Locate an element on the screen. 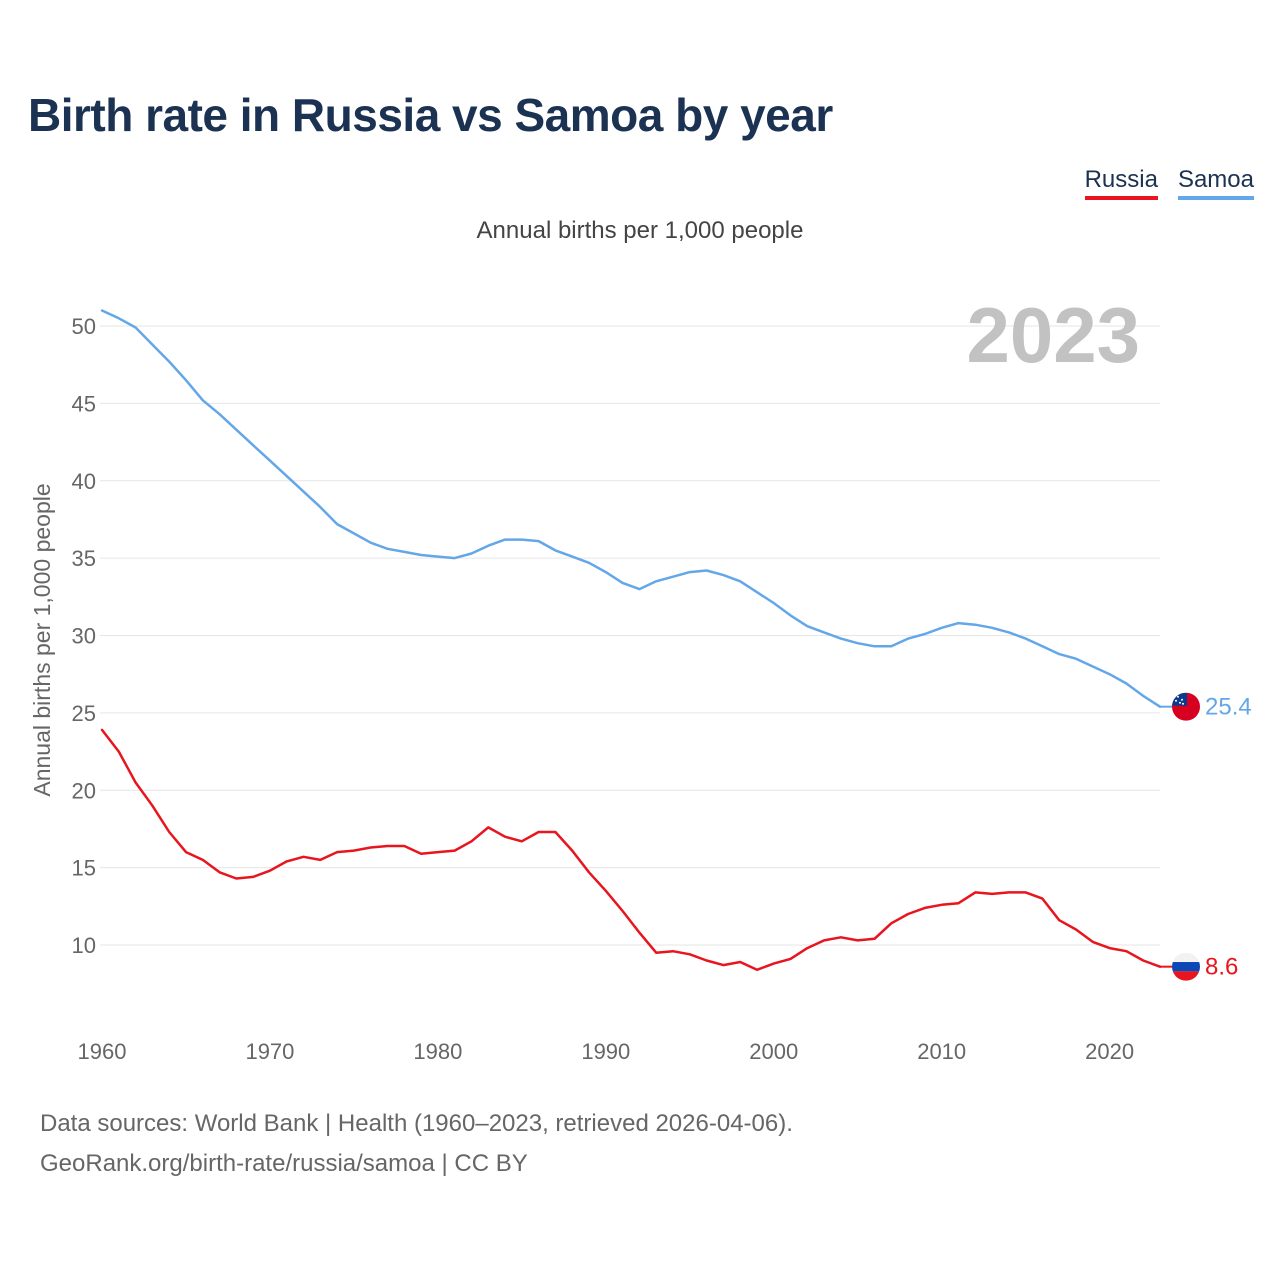  y-axis-label: Annual births per 1,000 people is located at coordinates (42, 639).